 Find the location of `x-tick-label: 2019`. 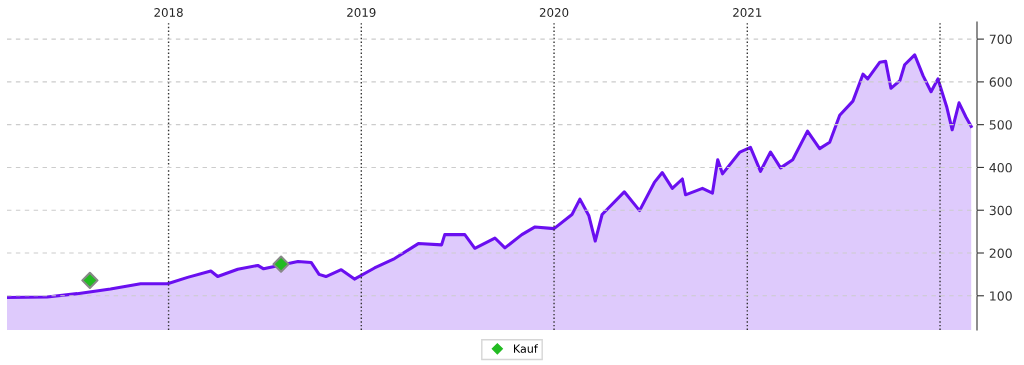

x-tick-label: 2019 is located at coordinates (361, 12).